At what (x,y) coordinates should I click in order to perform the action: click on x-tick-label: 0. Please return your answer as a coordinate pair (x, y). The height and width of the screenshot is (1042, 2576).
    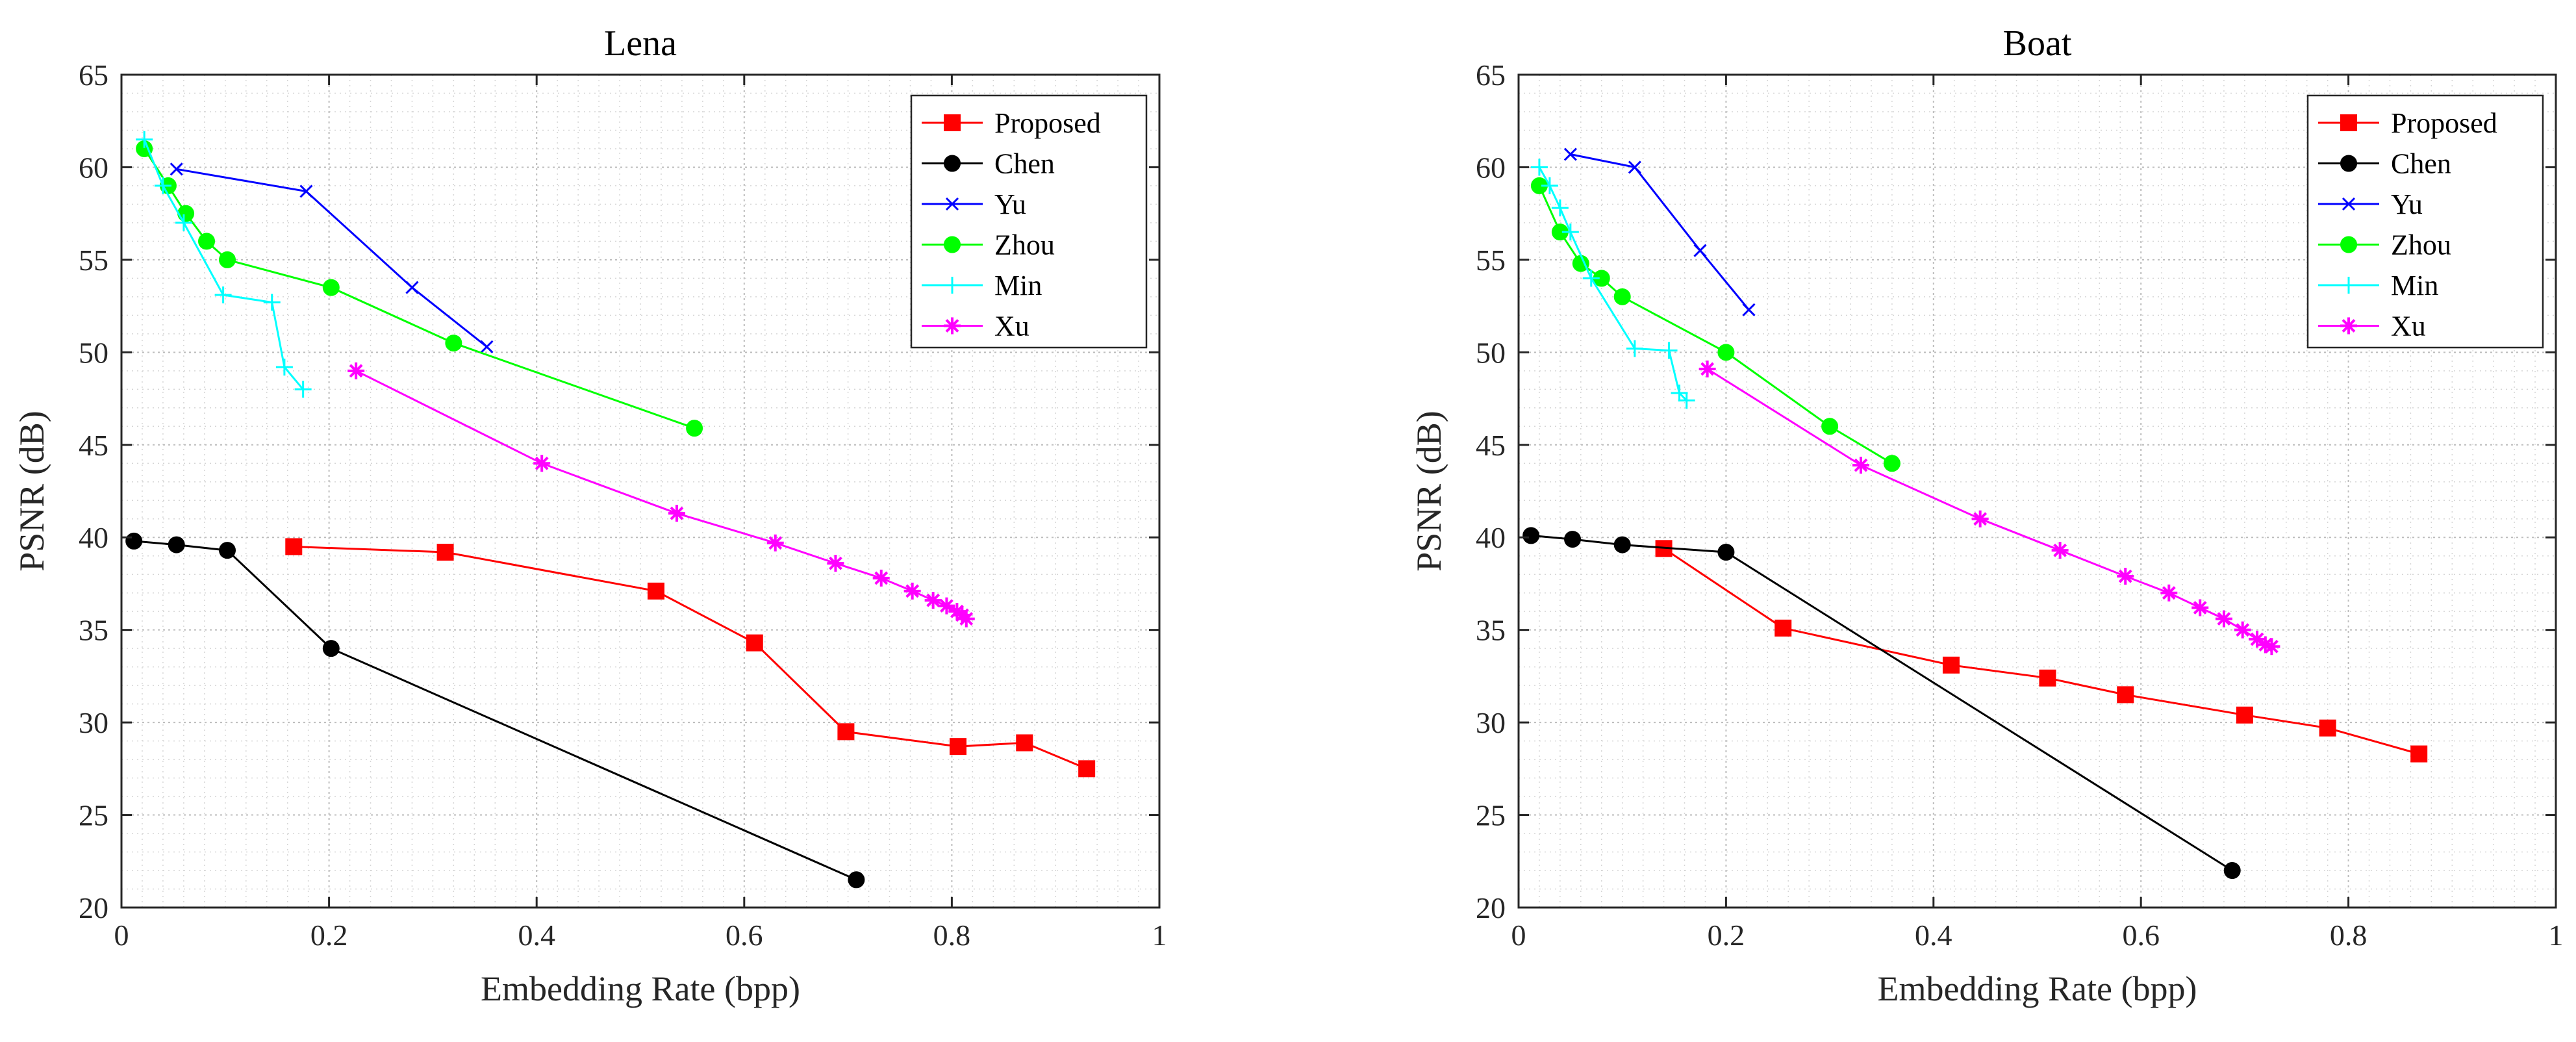
    Looking at the image, I should click on (122, 935).